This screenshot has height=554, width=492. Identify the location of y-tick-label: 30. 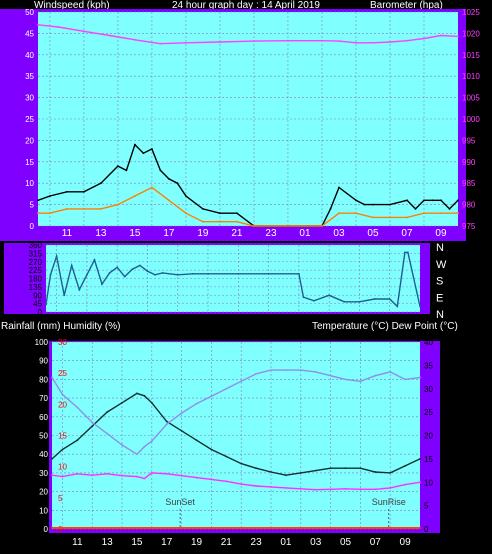
(29, 98).